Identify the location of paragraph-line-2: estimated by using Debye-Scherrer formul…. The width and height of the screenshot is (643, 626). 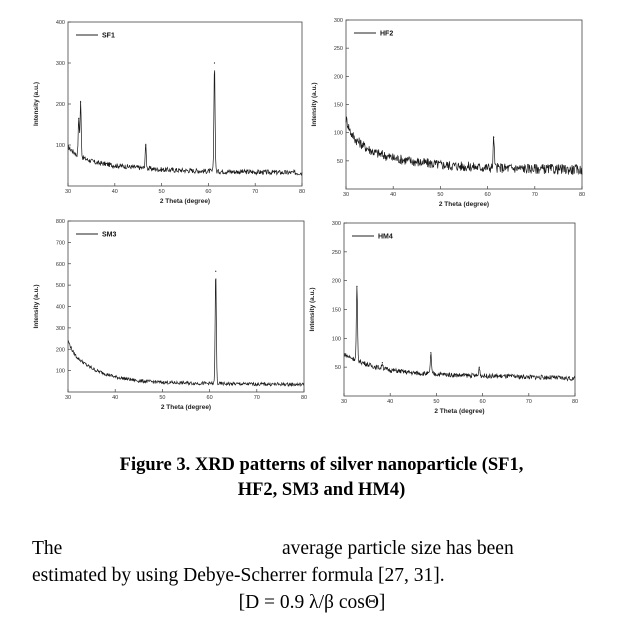
(238, 575).